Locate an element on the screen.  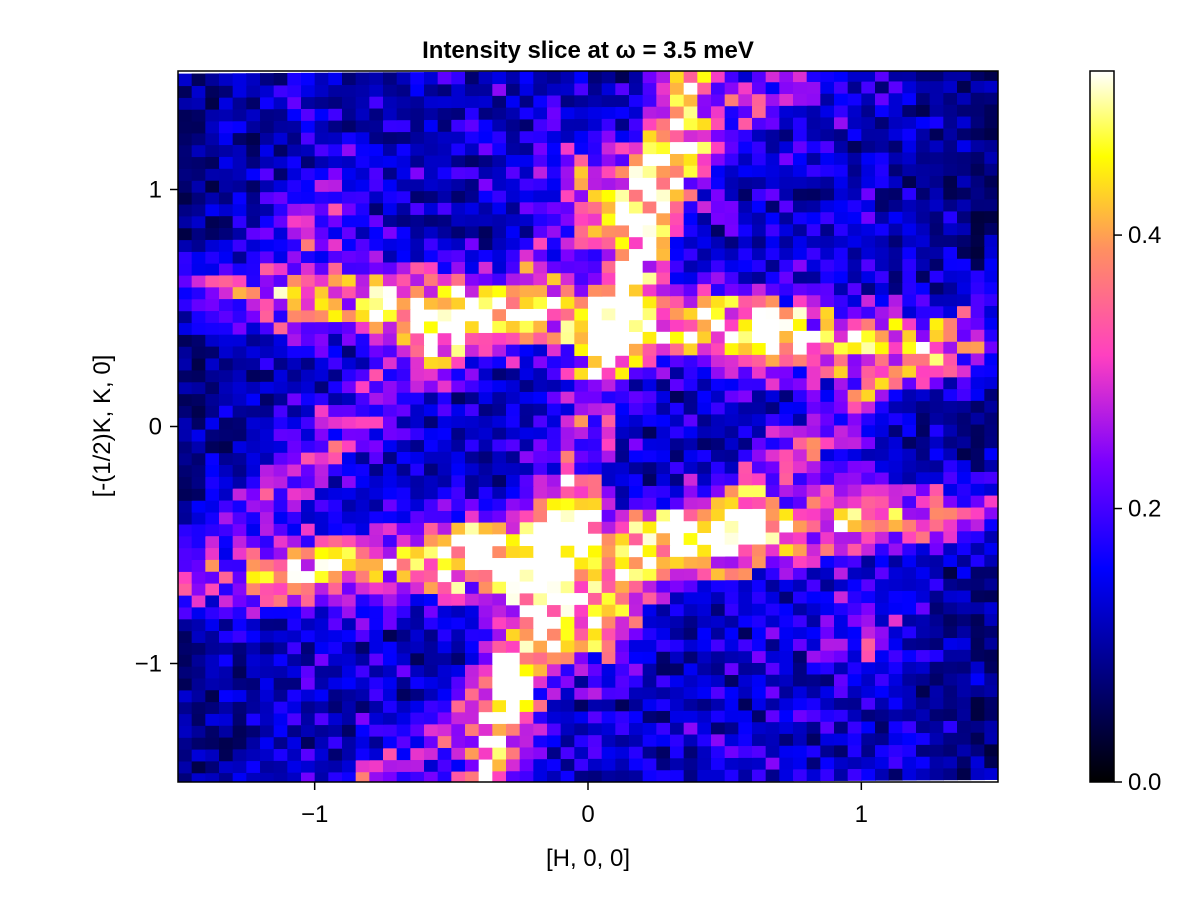
y-tick-label: −1 is located at coordinates (148, 664).